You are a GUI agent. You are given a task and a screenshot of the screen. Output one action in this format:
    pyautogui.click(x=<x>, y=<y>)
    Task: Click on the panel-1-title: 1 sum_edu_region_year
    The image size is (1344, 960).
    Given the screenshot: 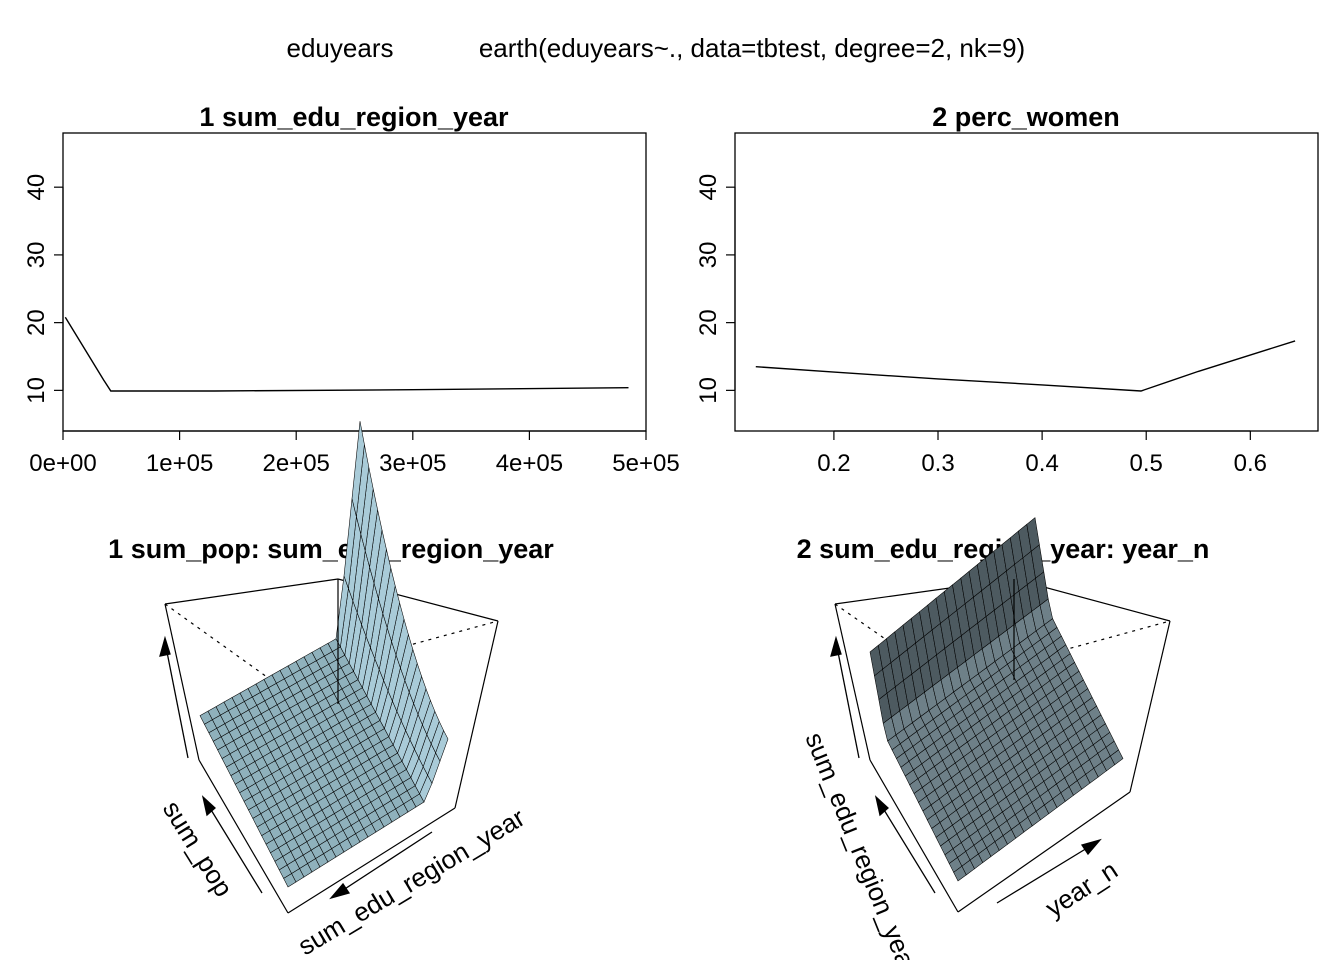 What is the action you would take?
    pyautogui.click(x=354, y=117)
    